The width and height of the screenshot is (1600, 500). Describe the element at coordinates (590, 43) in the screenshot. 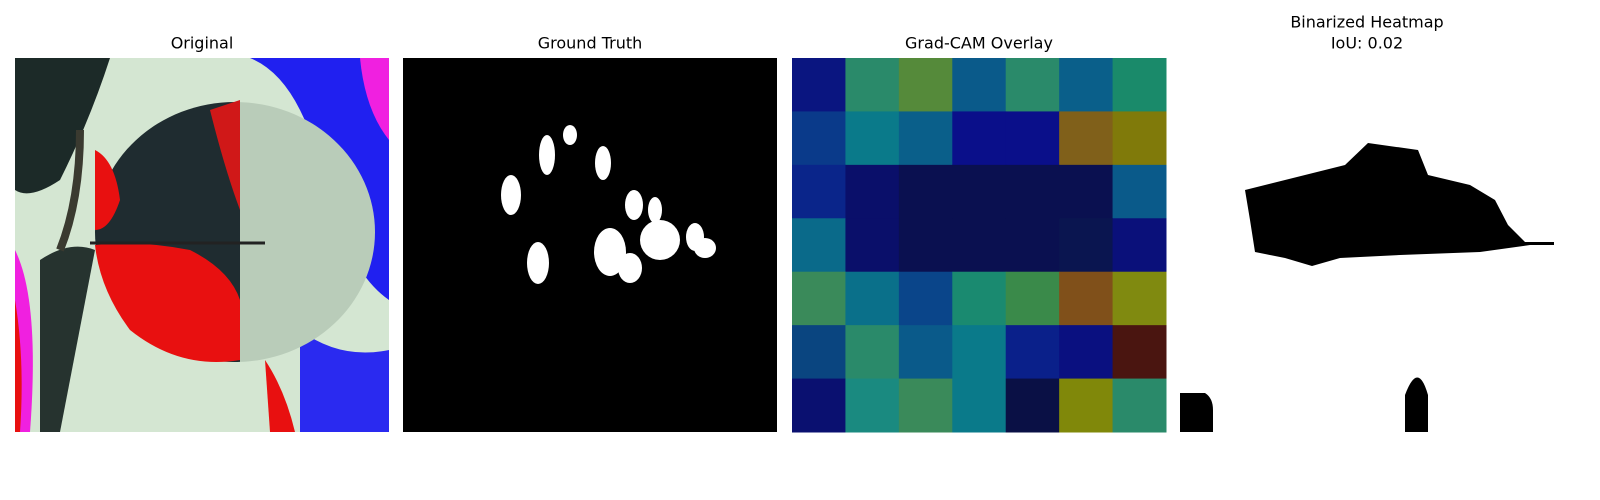

I see `panel-title: Ground Truth` at that location.